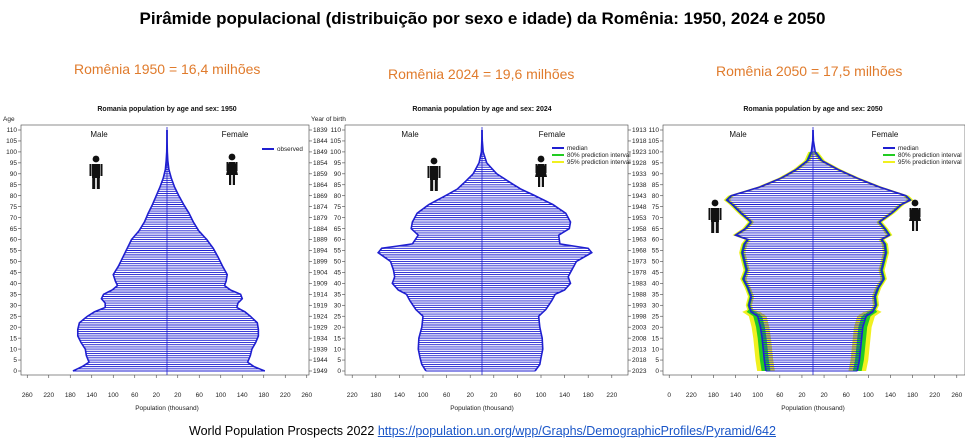  What do you see at coordinates (639, 327) in the screenshot?
I see `birth-year-tick-label: 2003` at bounding box center [639, 327].